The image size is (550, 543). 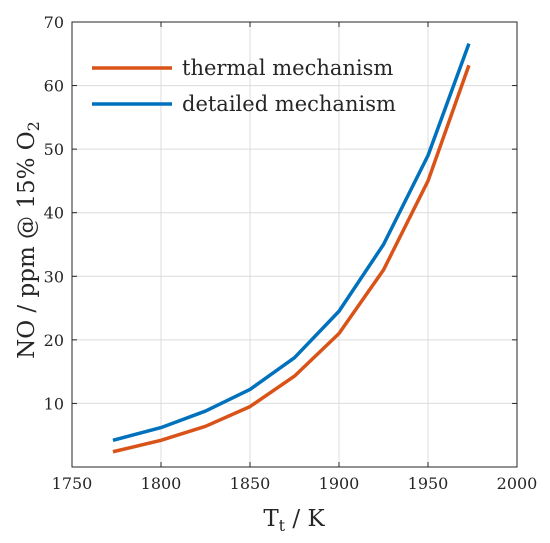 What do you see at coordinates (271, 519) in the screenshot?
I see `x-axis-label-main: T` at bounding box center [271, 519].